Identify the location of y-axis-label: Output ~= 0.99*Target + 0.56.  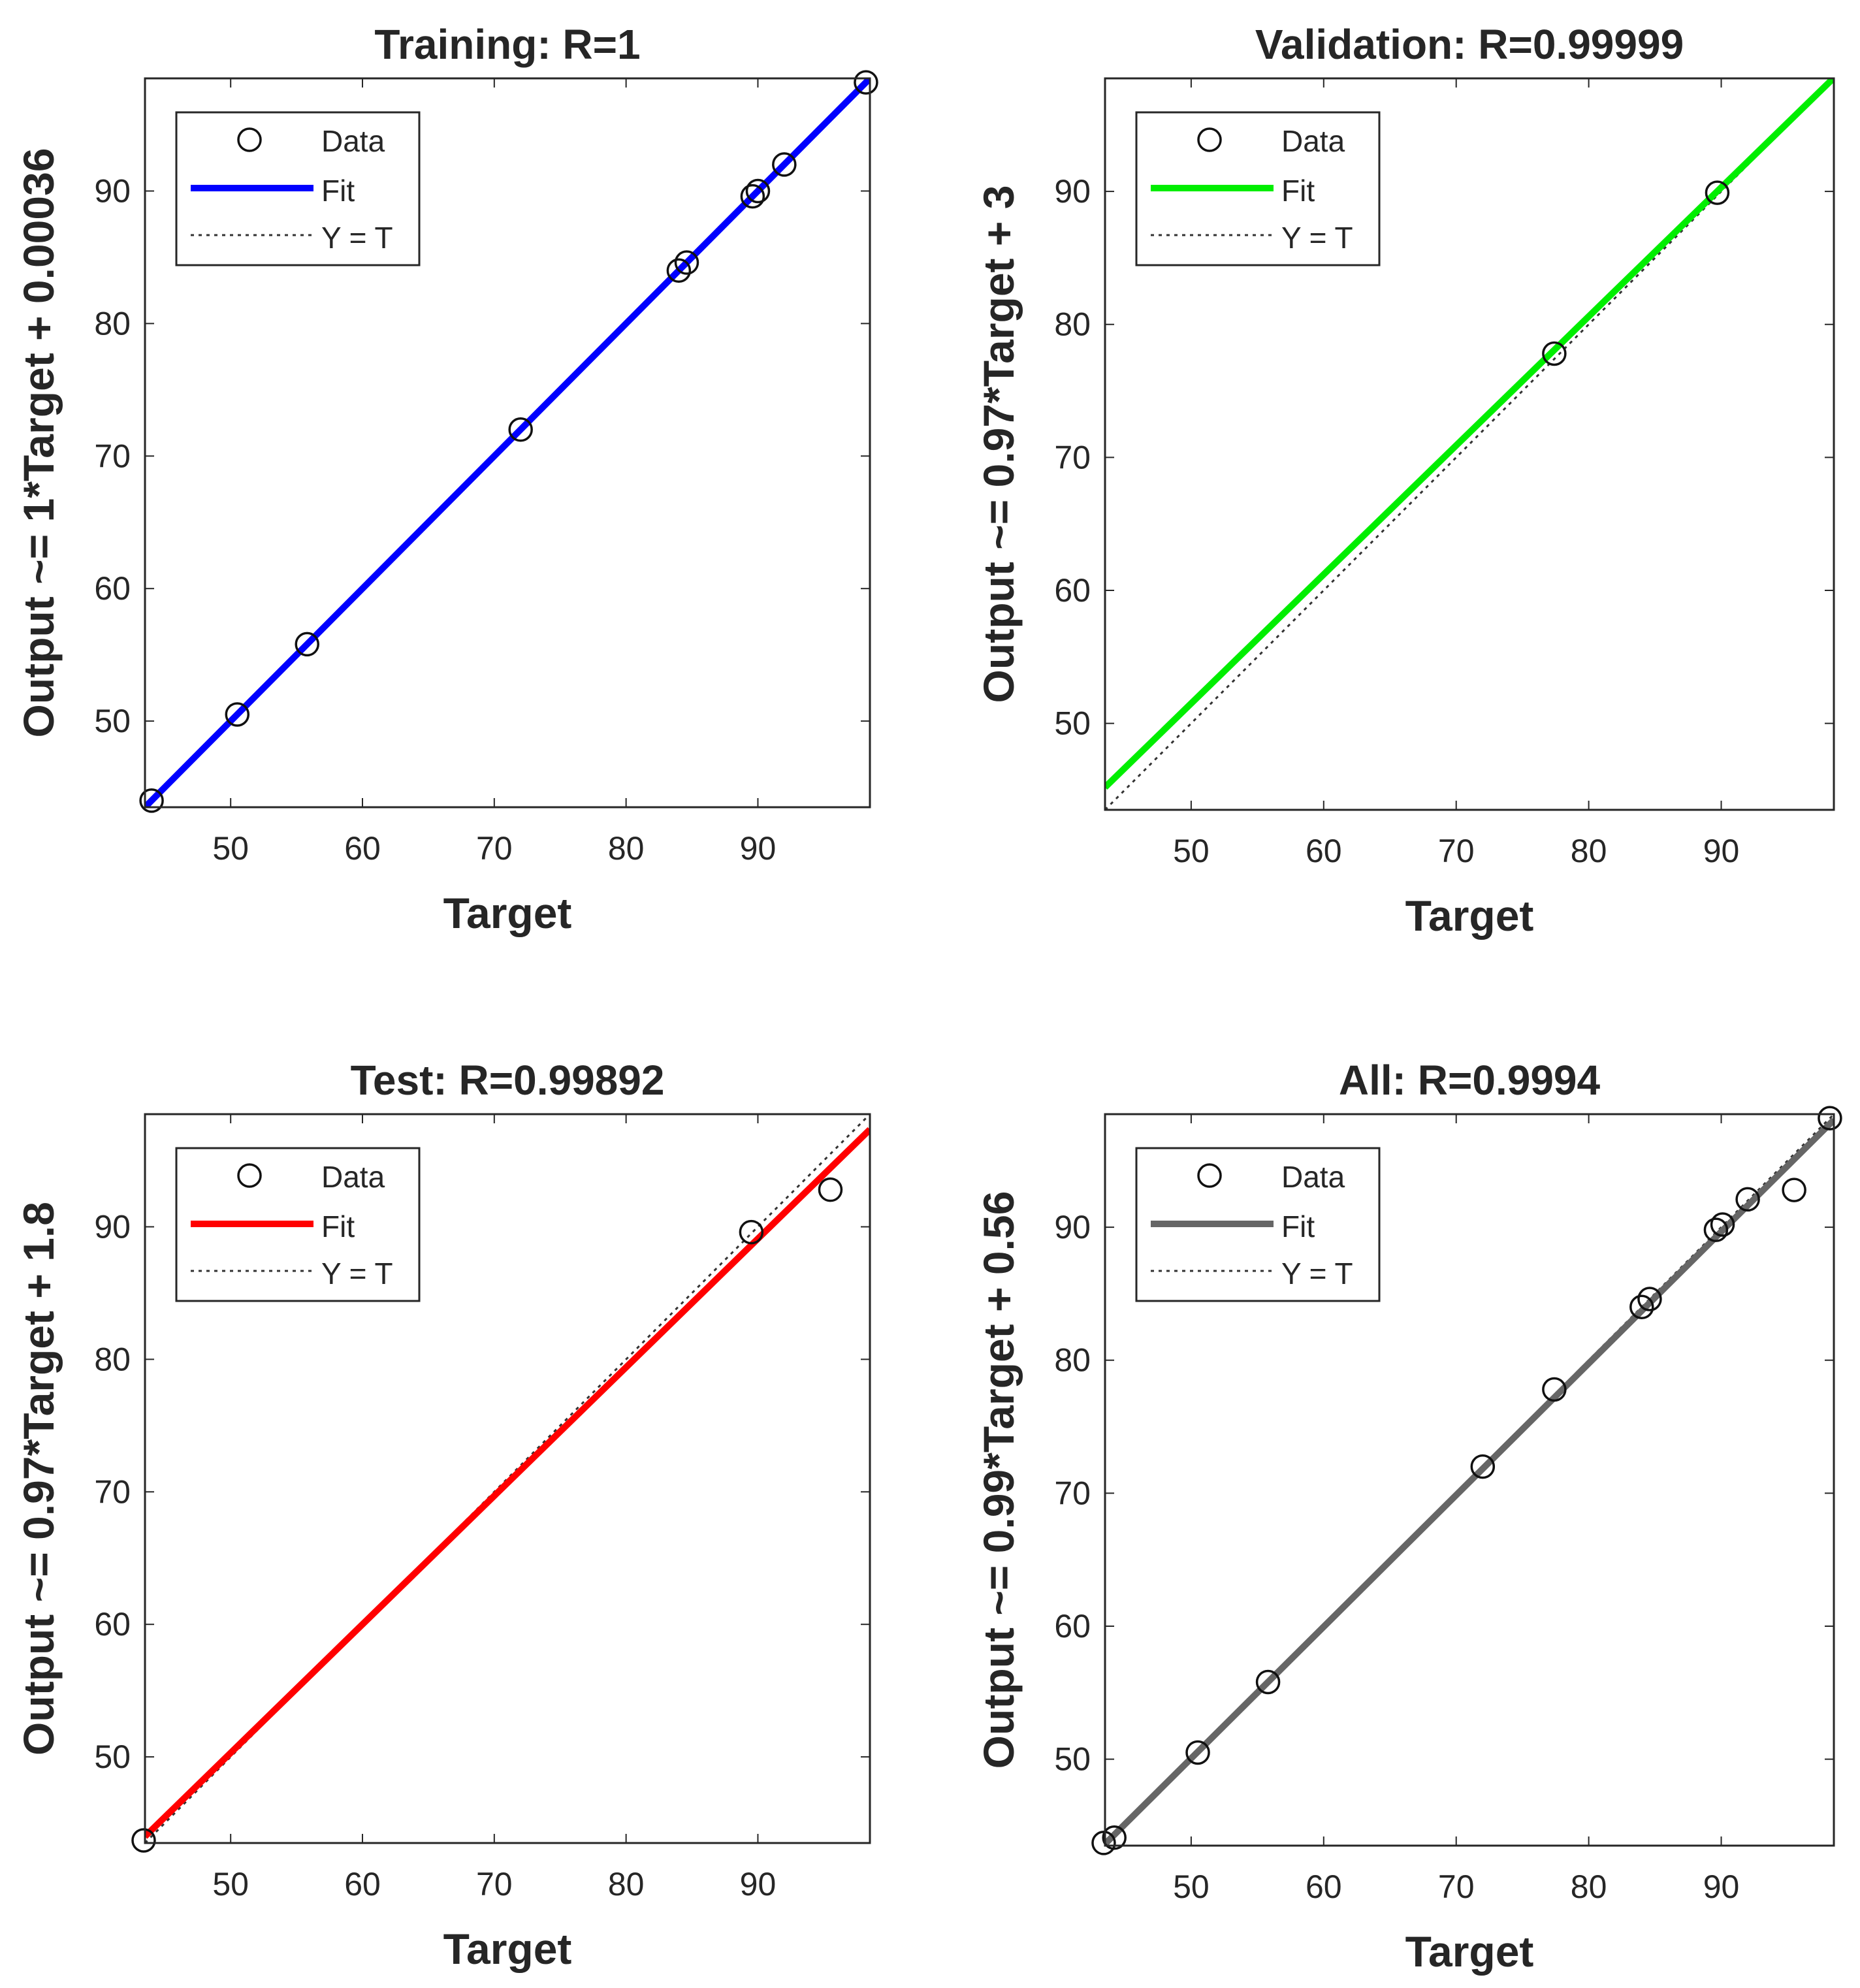
(998, 1480).